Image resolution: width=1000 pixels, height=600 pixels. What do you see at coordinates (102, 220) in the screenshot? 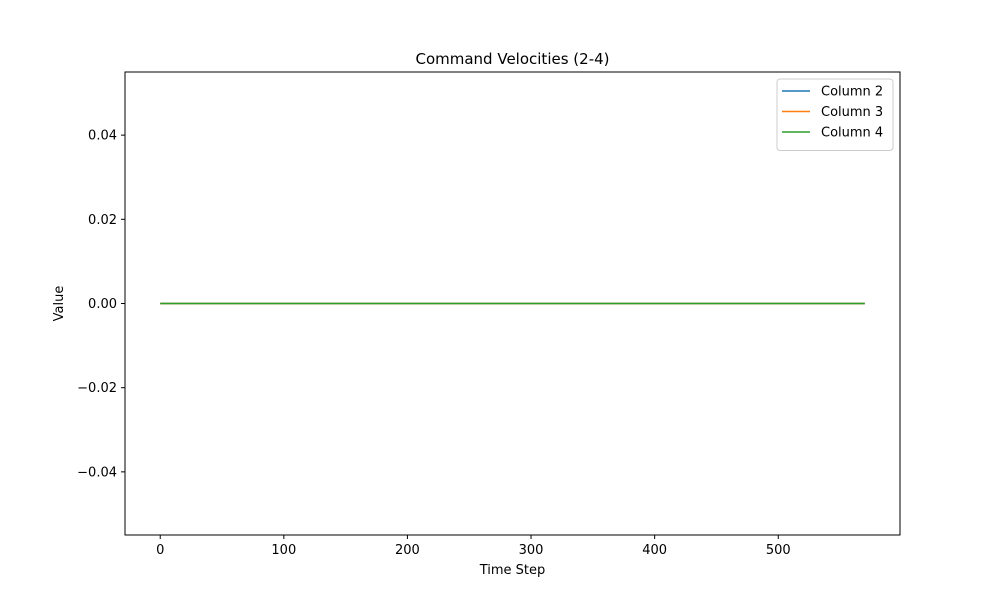
I see `y-tick-label: 0.02` at bounding box center [102, 220].